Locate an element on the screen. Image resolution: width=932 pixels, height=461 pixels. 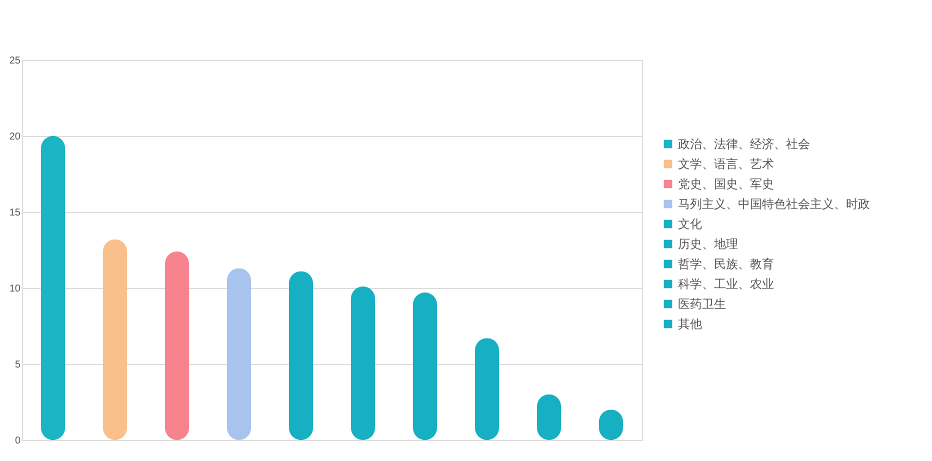
legend-label: 科学、工业、农业 is located at coordinates (726, 284).